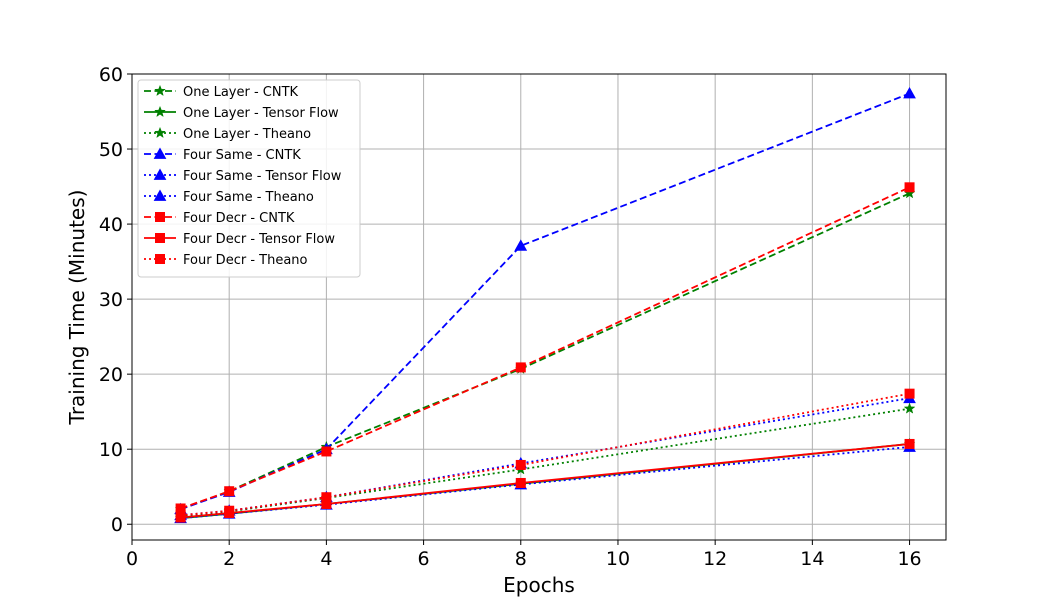 This screenshot has height=607, width=1051. Describe the element at coordinates (242, 155) in the screenshot. I see `legend-label: Four Same - CNTK` at that location.